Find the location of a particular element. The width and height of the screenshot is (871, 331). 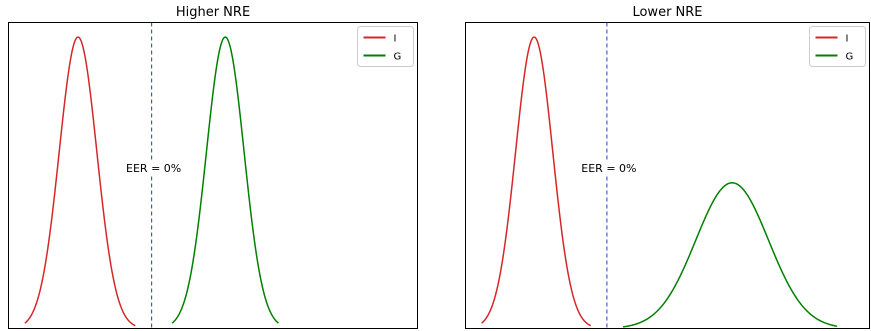

chart-title: Higher NRE is located at coordinates (213, 12).